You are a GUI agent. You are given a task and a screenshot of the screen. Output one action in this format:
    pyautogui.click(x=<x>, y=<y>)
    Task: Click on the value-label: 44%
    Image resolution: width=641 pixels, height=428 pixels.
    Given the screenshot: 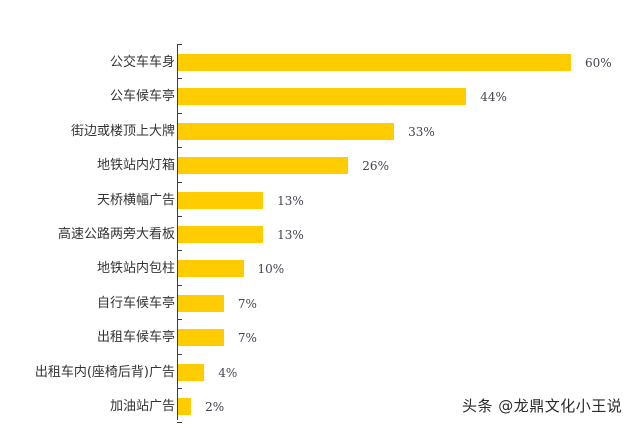 What is the action you would take?
    pyautogui.click(x=493, y=97)
    